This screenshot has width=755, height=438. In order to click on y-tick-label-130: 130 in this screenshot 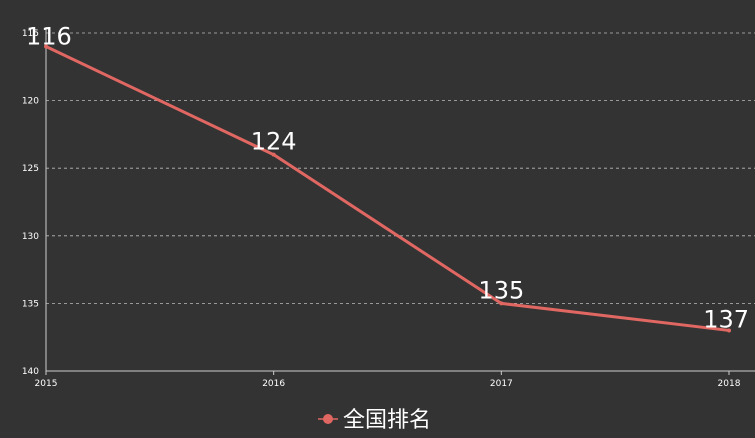, I will do `click(30, 237)`.